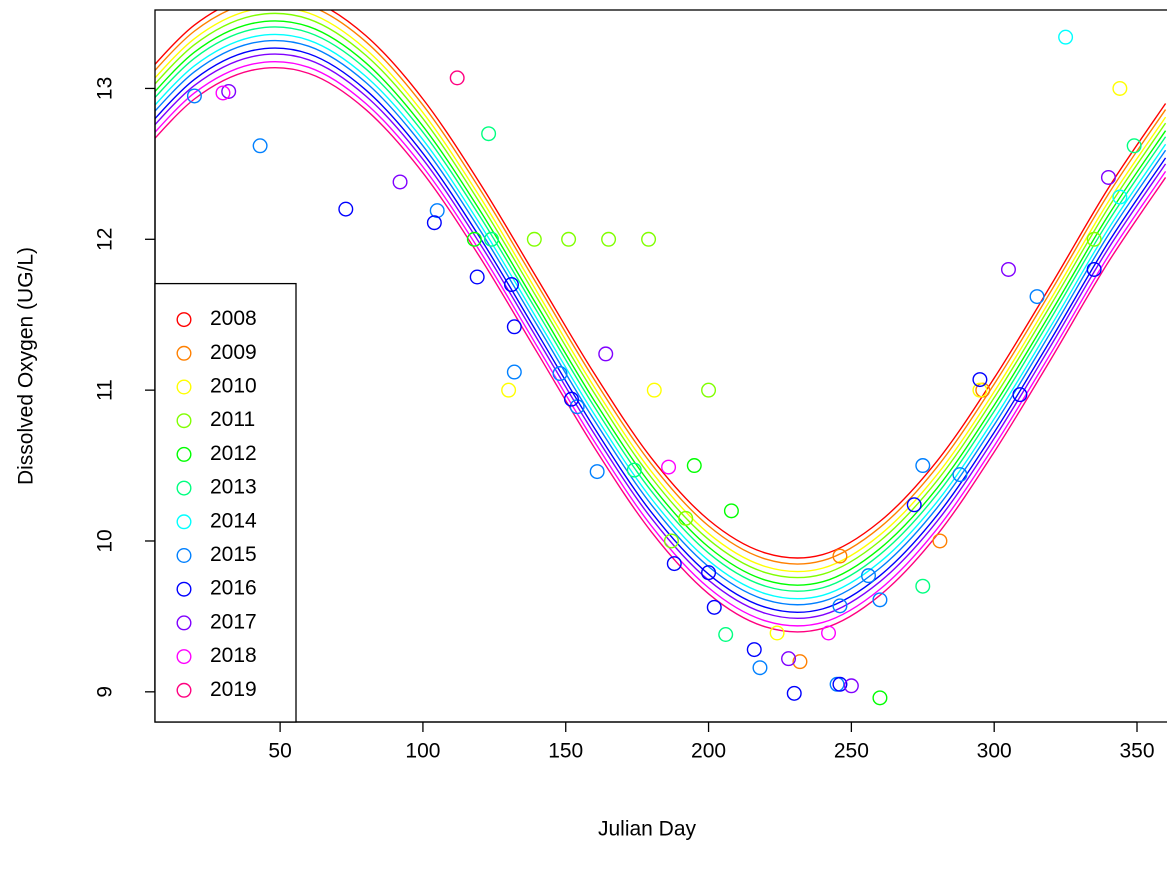 Image resolution: width=1167 pixels, height=874 pixels. I want to click on x-tick-label: 350, so click(1136, 751).